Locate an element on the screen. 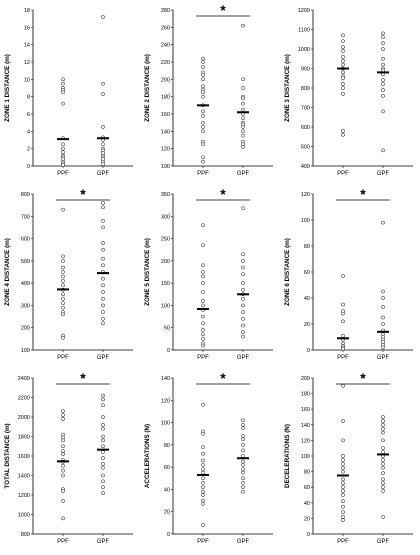  y-tick-label: 140 is located at coordinates (165, 379).